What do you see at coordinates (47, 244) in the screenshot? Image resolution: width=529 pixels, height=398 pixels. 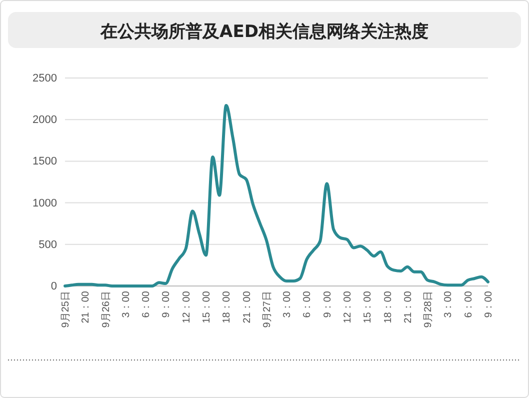 I see `y-tick-label: 500` at bounding box center [47, 244].